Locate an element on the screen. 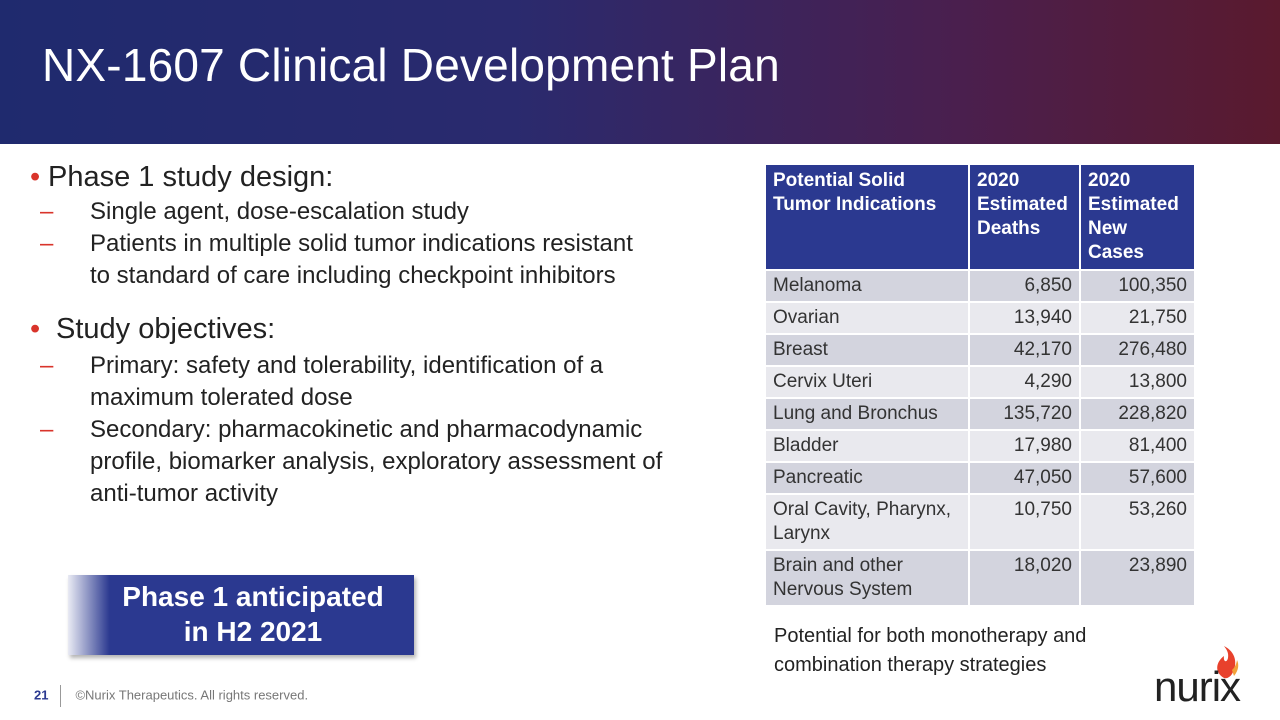 Image resolution: width=1280 pixels, height=720 pixels. footer-divider is located at coordinates (61, 696).